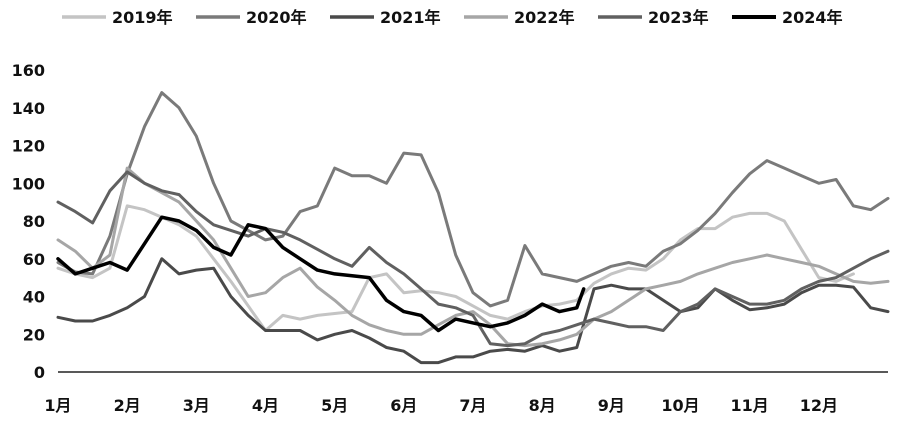  Describe the element at coordinates (34, 297) in the screenshot. I see `y-tick-label: 40` at that location.